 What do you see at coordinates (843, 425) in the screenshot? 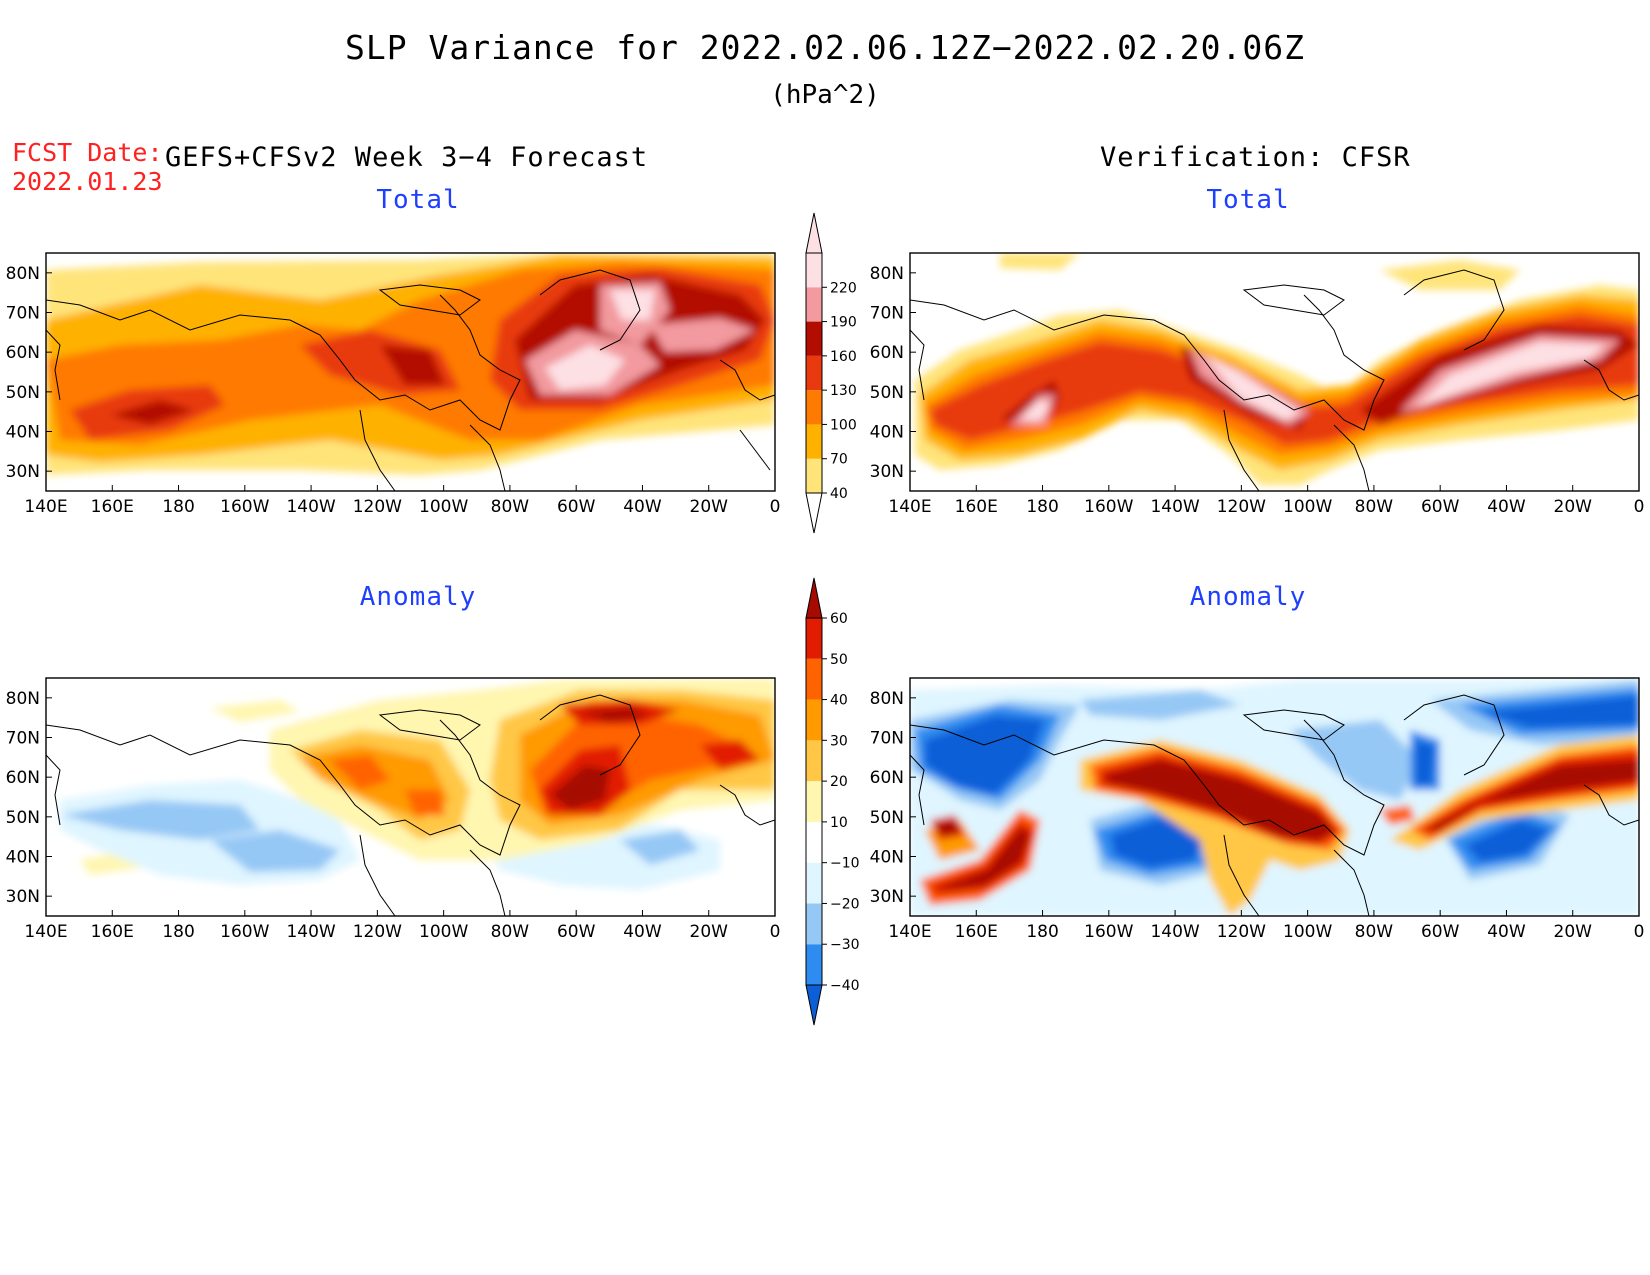
I see `total-colorbar-label: 100` at bounding box center [843, 425].